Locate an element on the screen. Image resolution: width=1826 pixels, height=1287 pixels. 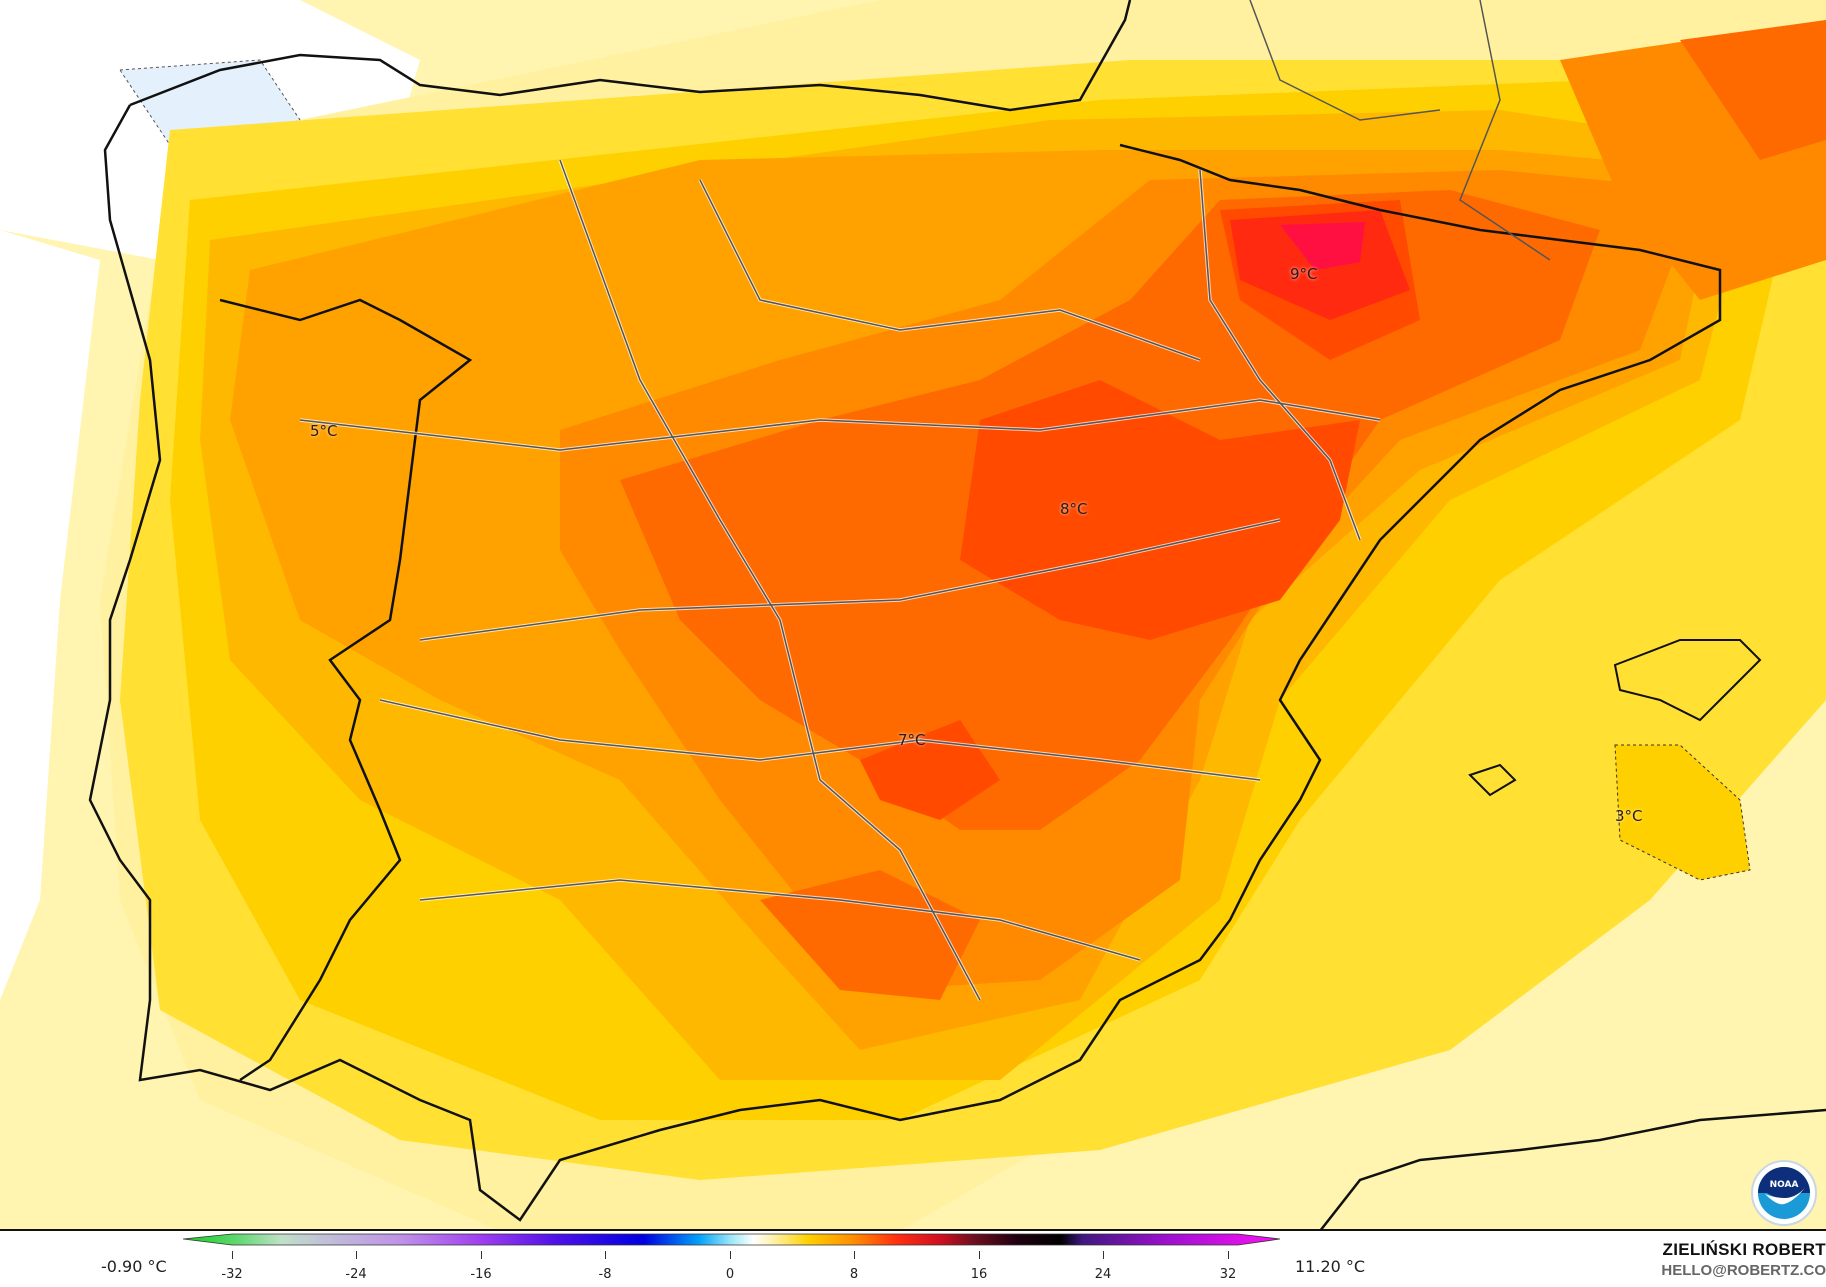
temp-label-7c: 7°C is located at coordinates (912, 740).